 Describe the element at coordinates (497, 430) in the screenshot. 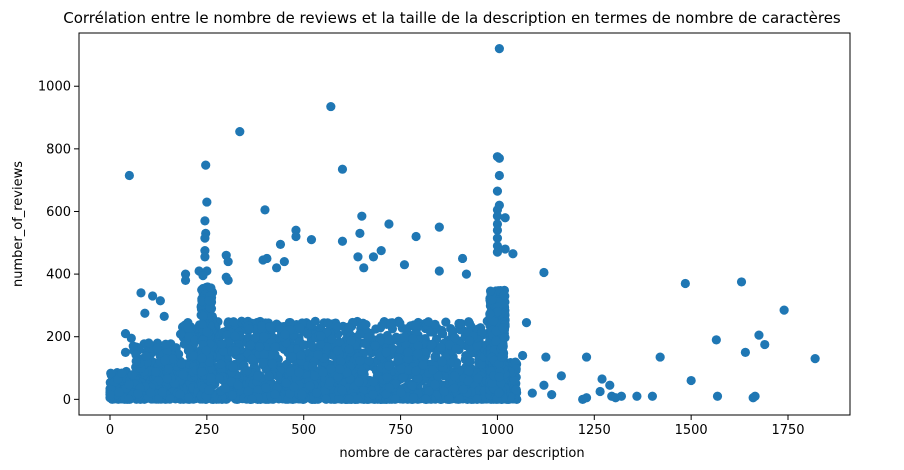

I see `x-tick-label: 1000` at that location.